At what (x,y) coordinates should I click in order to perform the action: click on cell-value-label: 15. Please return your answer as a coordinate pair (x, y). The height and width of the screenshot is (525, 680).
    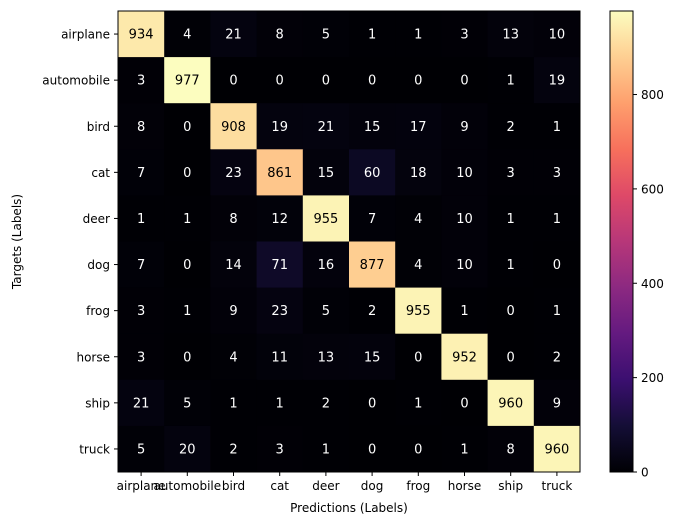
    Looking at the image, I should click on (372, 357).